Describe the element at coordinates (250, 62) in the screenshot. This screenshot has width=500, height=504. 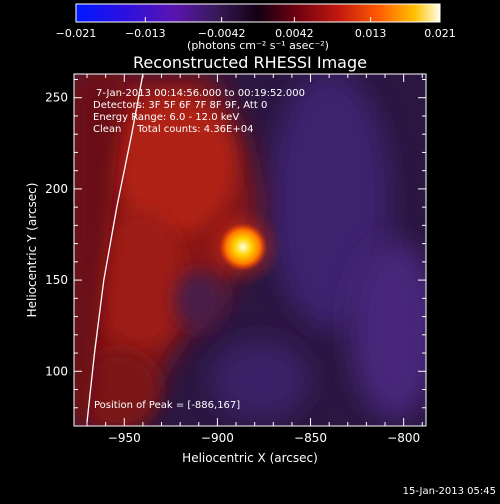
I see `plot-title: Reconstructed RHESSI Image` at that location.